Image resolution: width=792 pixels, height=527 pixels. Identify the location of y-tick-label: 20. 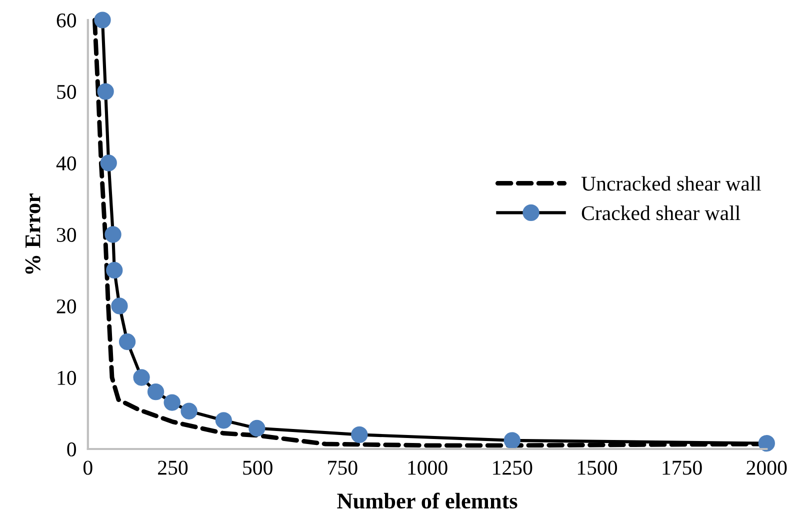
(66, 306).